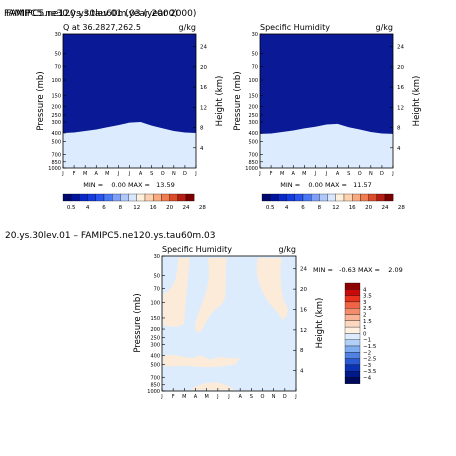 Image resolution: width=456 pixels, height=456 pixels. What do you see at coordinates (303, 331) in the screenshot?
I see `height-tick-label: 12` at bounding box center [303, 331].